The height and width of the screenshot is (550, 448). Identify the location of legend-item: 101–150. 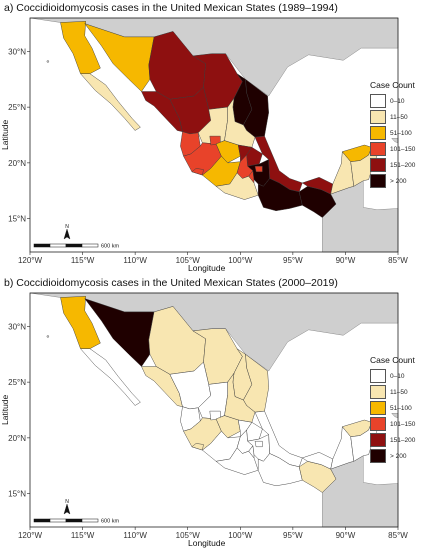
(407, 424).